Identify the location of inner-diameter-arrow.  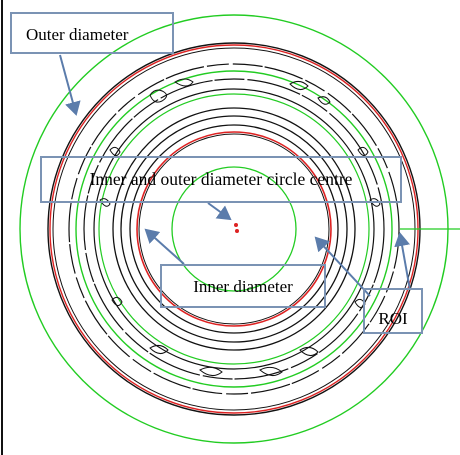
(164, 246).